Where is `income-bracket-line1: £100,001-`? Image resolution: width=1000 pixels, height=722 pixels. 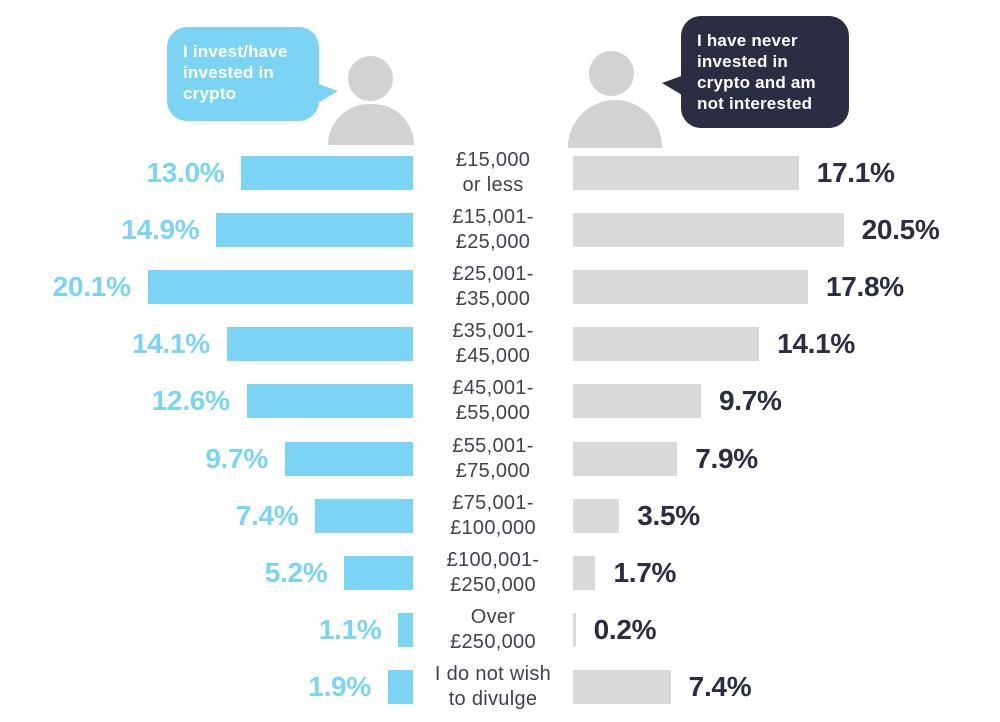 income-bracket-line1: £100,001- is located at coordinates (493, 559).